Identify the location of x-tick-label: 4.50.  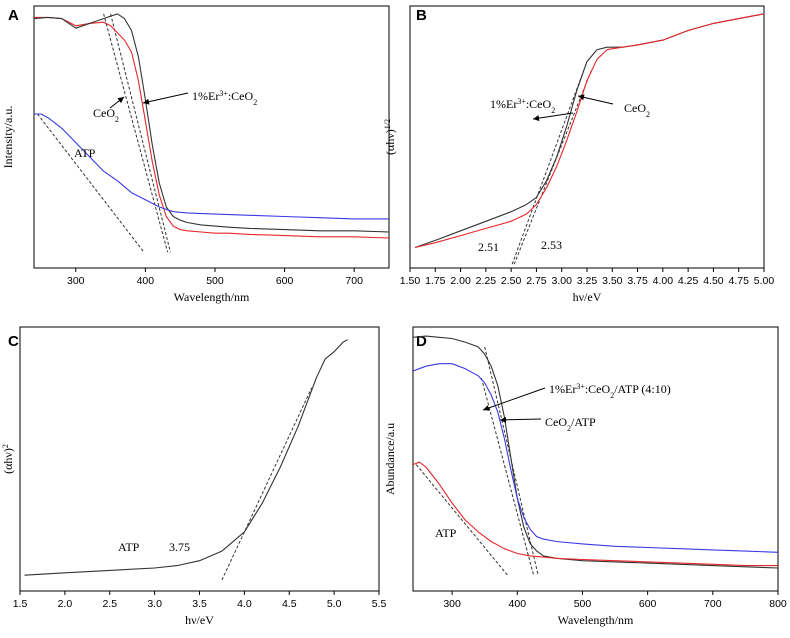
(713, 281).